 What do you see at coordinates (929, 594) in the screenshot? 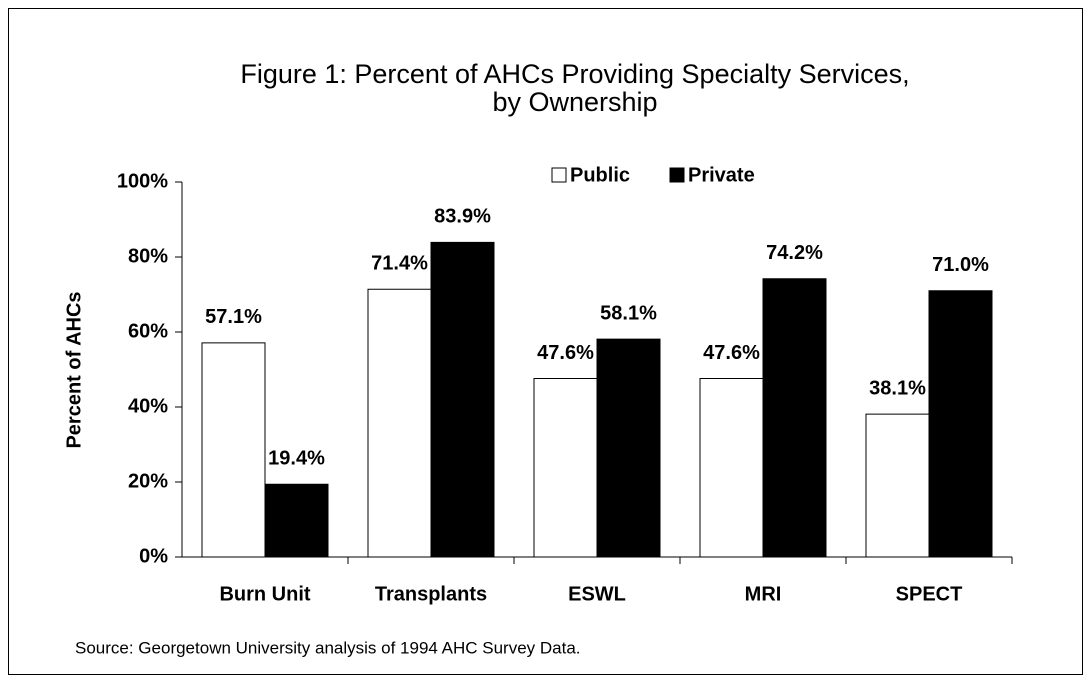
I see `x-tick-label: SPECT` at bounding box center [929, 594].